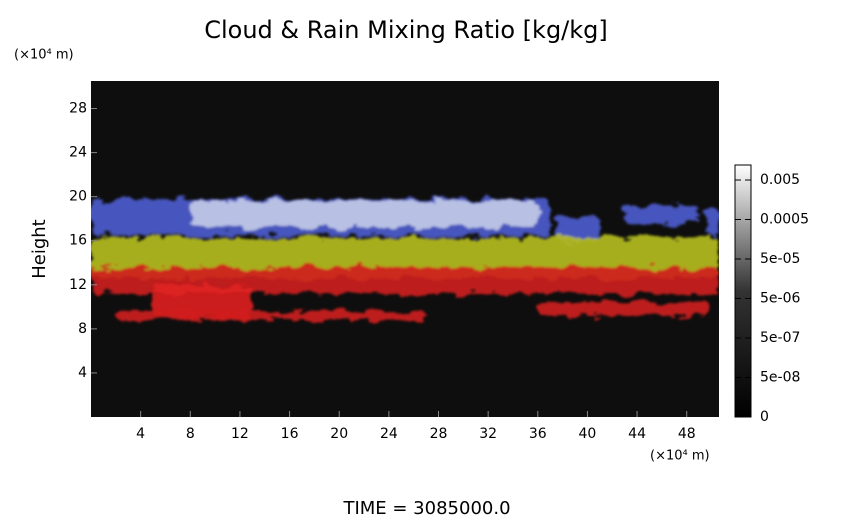 This screenshot has height=519, width=854. I want to click on x-tick-label: 48, so click(687, 434).